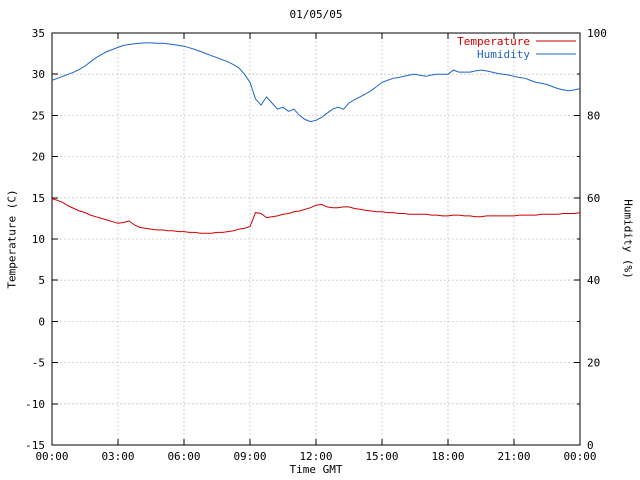 The height and width of the screenshot is (480, 640). Describe the element at coordinates (315, 456) in the screenshot. I see `x-tick-label: 12:00` at that location.